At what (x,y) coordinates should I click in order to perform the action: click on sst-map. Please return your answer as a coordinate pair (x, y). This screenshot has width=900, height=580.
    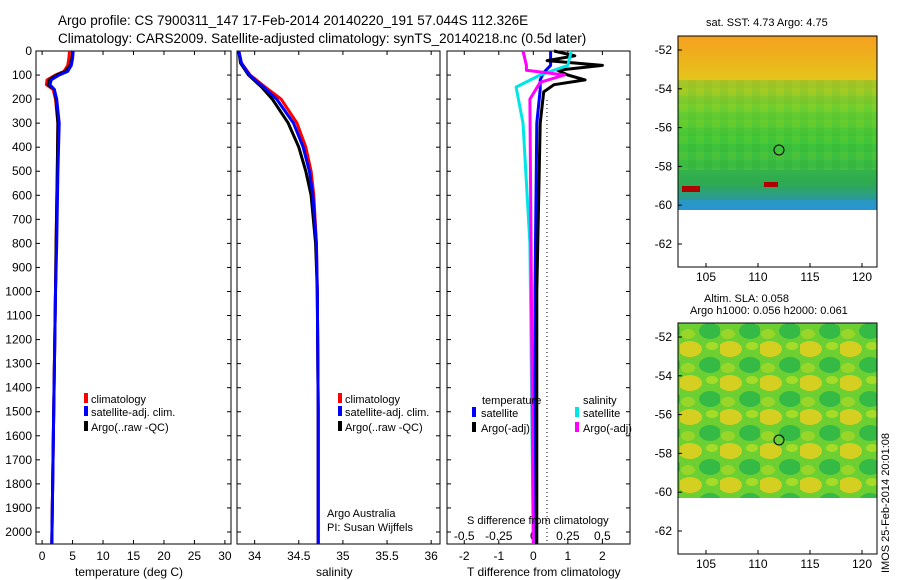
    Looking at the image, I should click on (777, 151).